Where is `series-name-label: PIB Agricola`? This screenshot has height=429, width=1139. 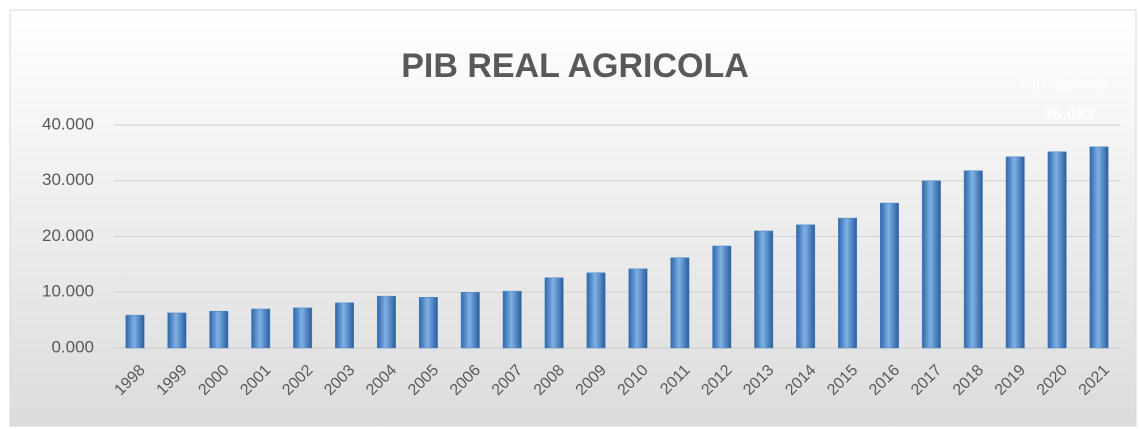 series-name-label: PIB Agricola is located at coordinates (1063, 84).